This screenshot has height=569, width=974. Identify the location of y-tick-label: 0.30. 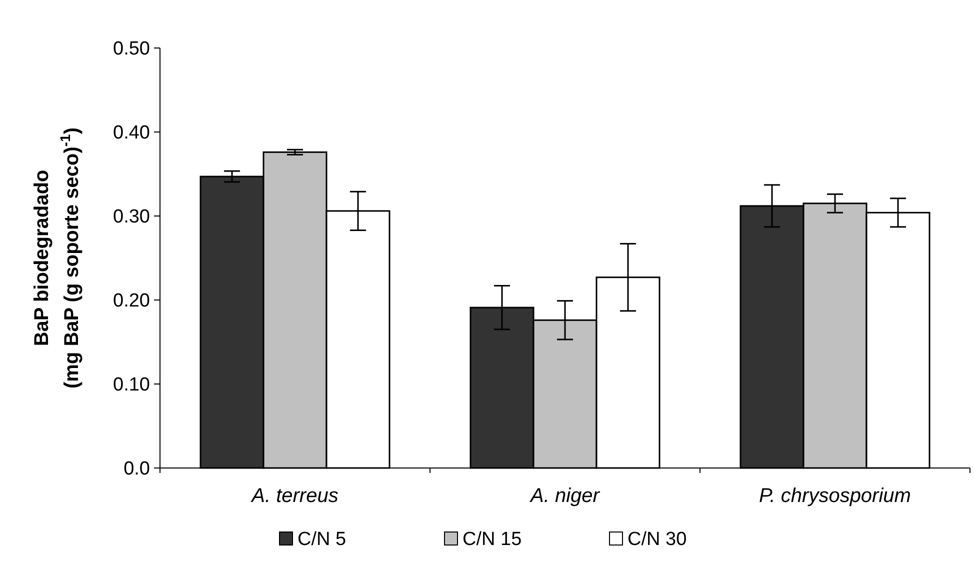
(131, 217).